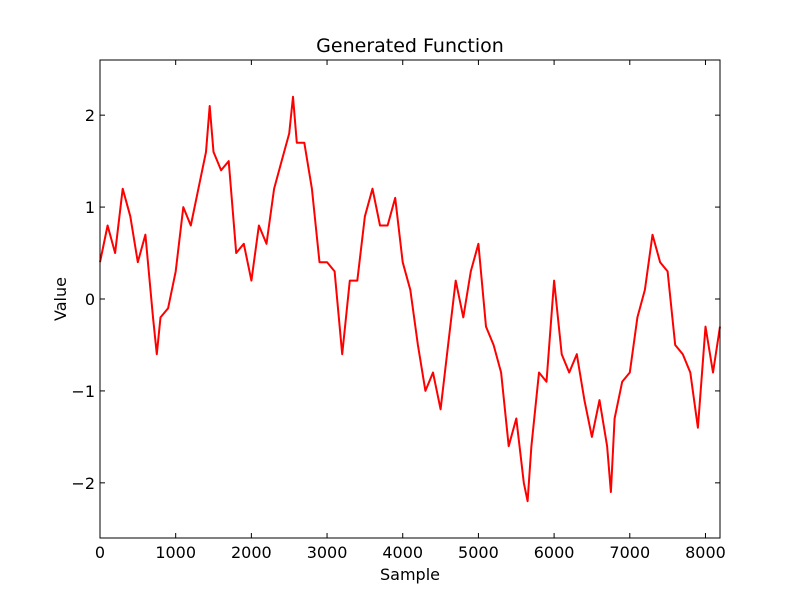  Describe the element at coordinates (83, 391) in the screenshot. I see `y-tick-label: −1` at that location.